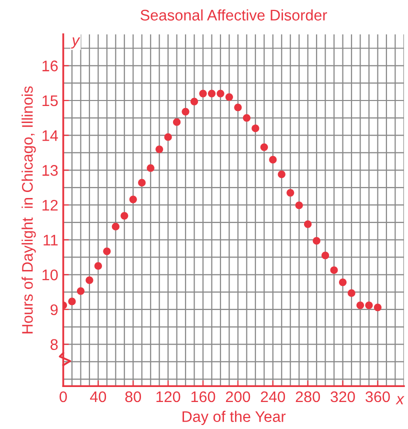 Image resolution: width=408 pixels, height=429 pixels. I want to click on y-tick-label: 16, so click(50, 66).